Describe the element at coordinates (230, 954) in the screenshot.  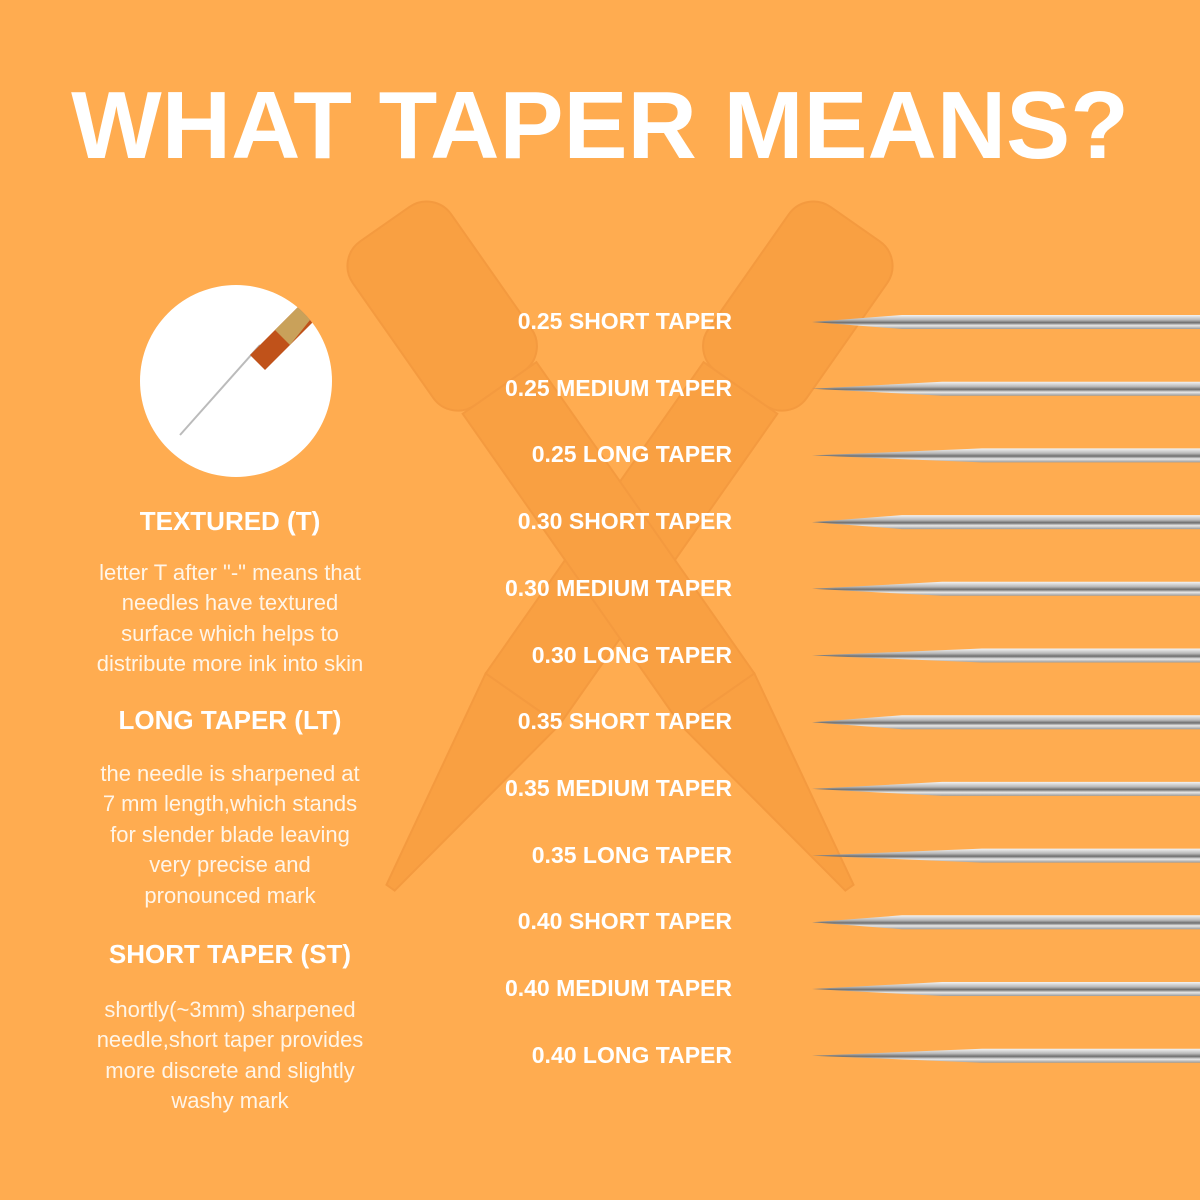
I see `section-heading: SHORT TAPER (ST)` at that location.